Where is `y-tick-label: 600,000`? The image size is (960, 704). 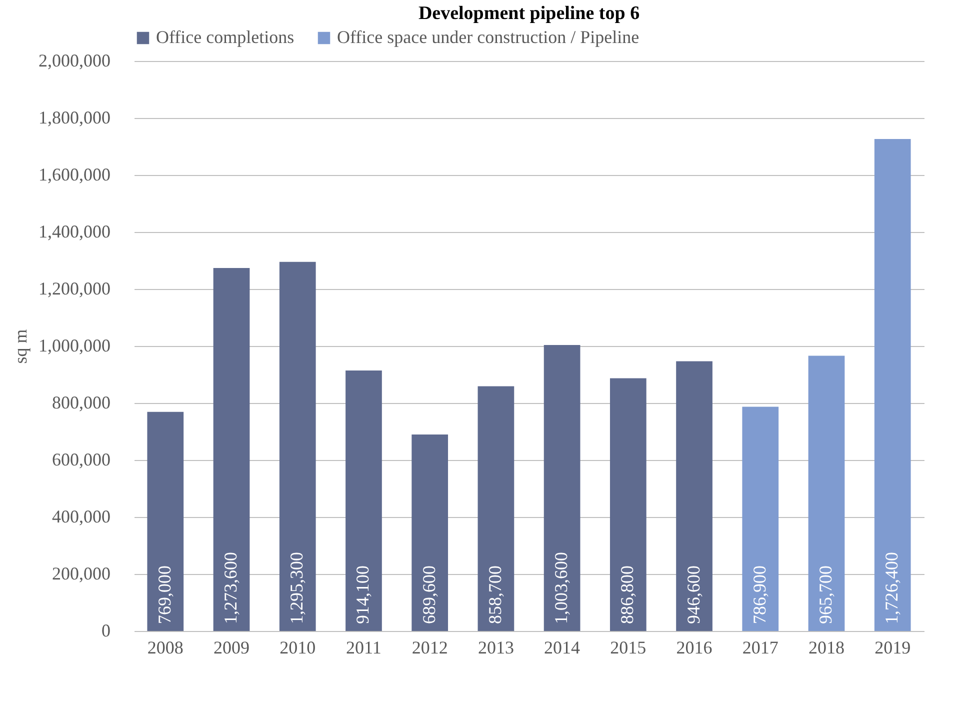 y-tick-label: 600,000 is located at coordinates (81, 460).